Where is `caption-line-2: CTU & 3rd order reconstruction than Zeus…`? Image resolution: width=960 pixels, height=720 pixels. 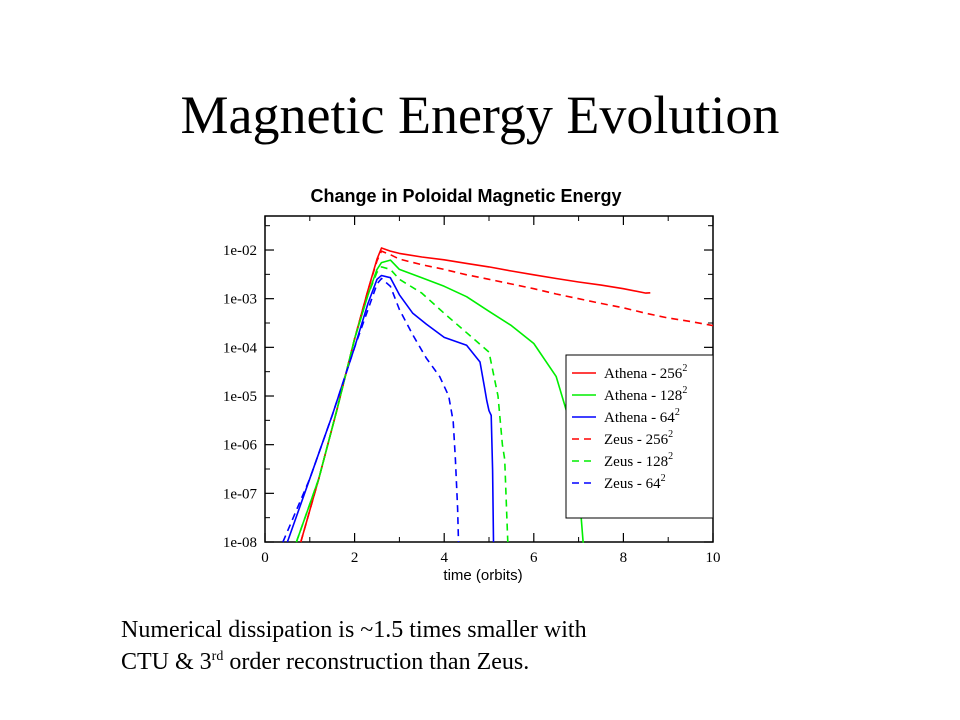
caption-line-2: CTU & 3rd order reconstruction than Zeus… is located at coordinates (354, 662).